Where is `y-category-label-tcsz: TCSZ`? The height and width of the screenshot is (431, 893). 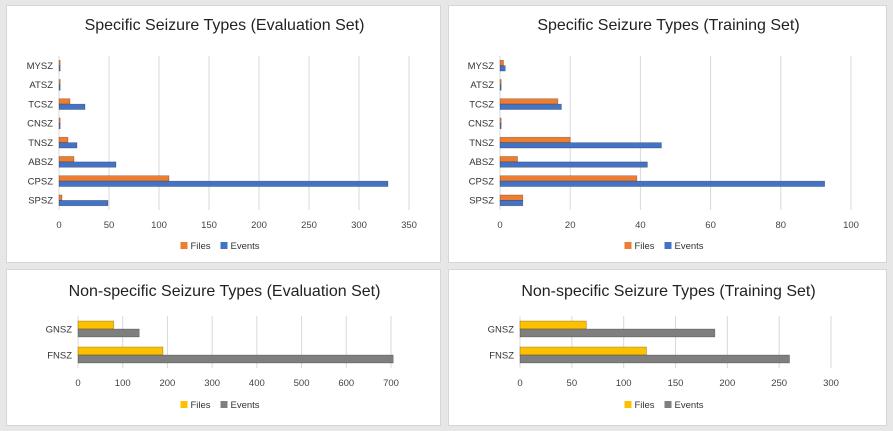 y-category-label-tcsz: TCSZ is located at coordinates (40, 104).